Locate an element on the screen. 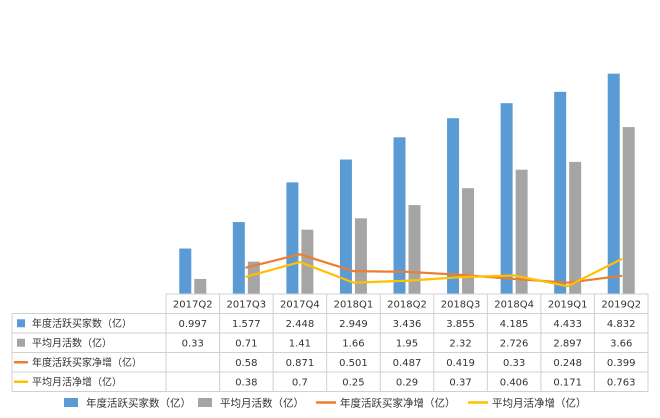 This screenshot has height=418, width=660. data-value: 0.7 is located at coordinates (300, 382).